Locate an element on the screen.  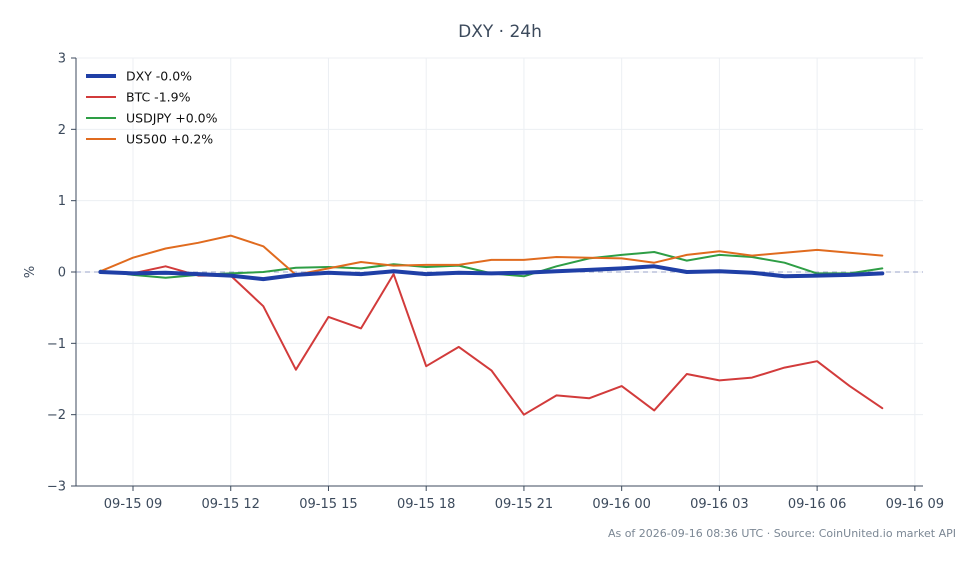
y-tick-label: 3 is located at coordinates (62, 59).